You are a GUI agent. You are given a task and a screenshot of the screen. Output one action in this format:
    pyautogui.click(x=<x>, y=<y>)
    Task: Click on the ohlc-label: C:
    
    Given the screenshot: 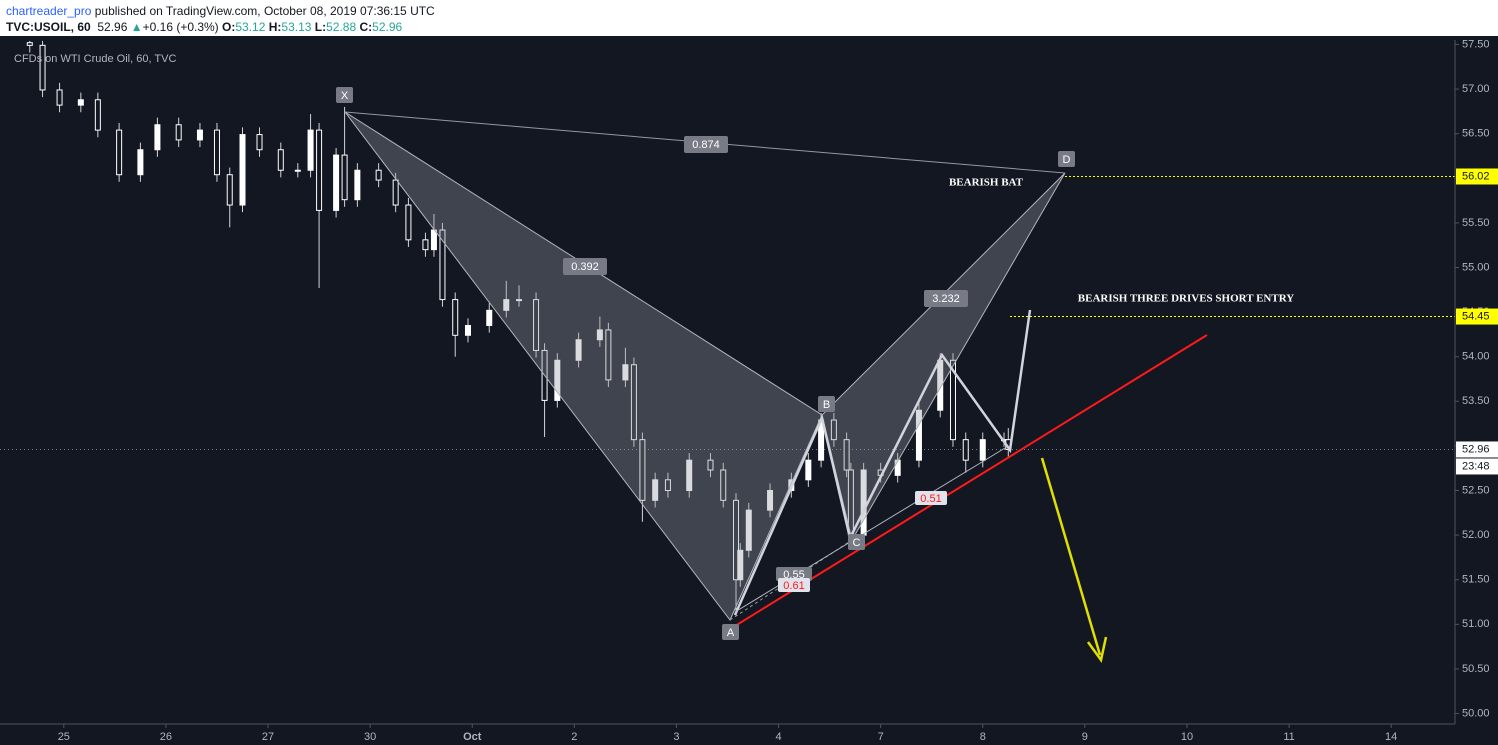 What is the action you would take?
    pyautogui.click(x=366, y=27)
    